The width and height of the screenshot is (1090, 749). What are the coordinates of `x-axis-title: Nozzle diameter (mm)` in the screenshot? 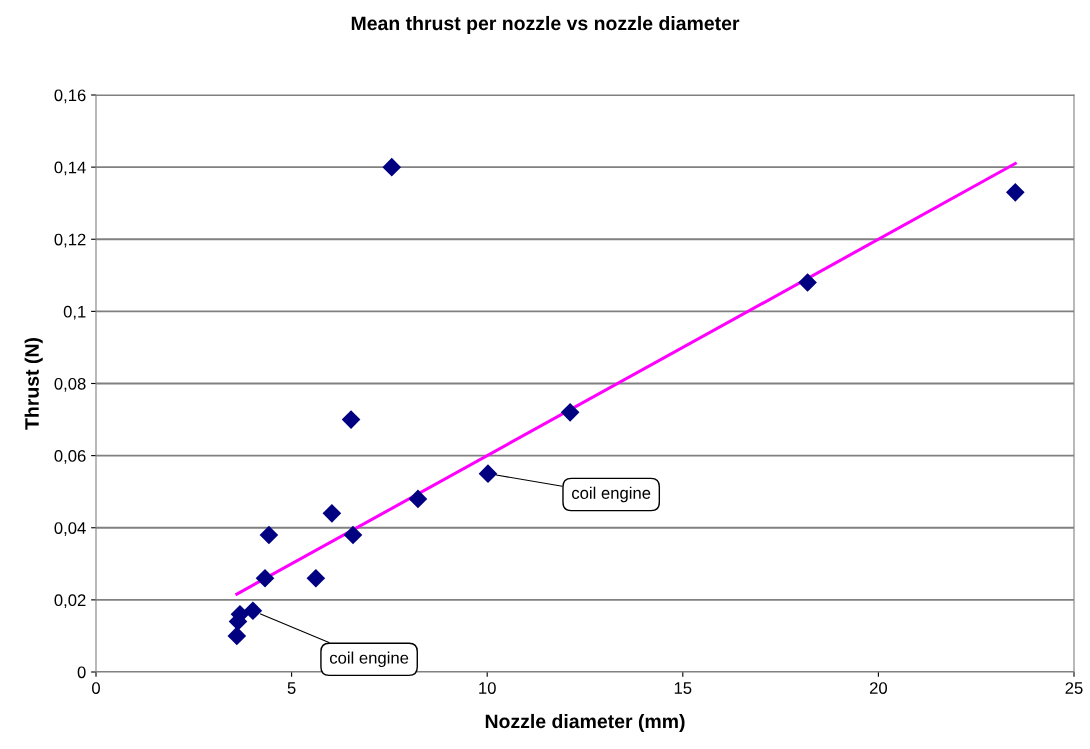 It's located at (585, 723).